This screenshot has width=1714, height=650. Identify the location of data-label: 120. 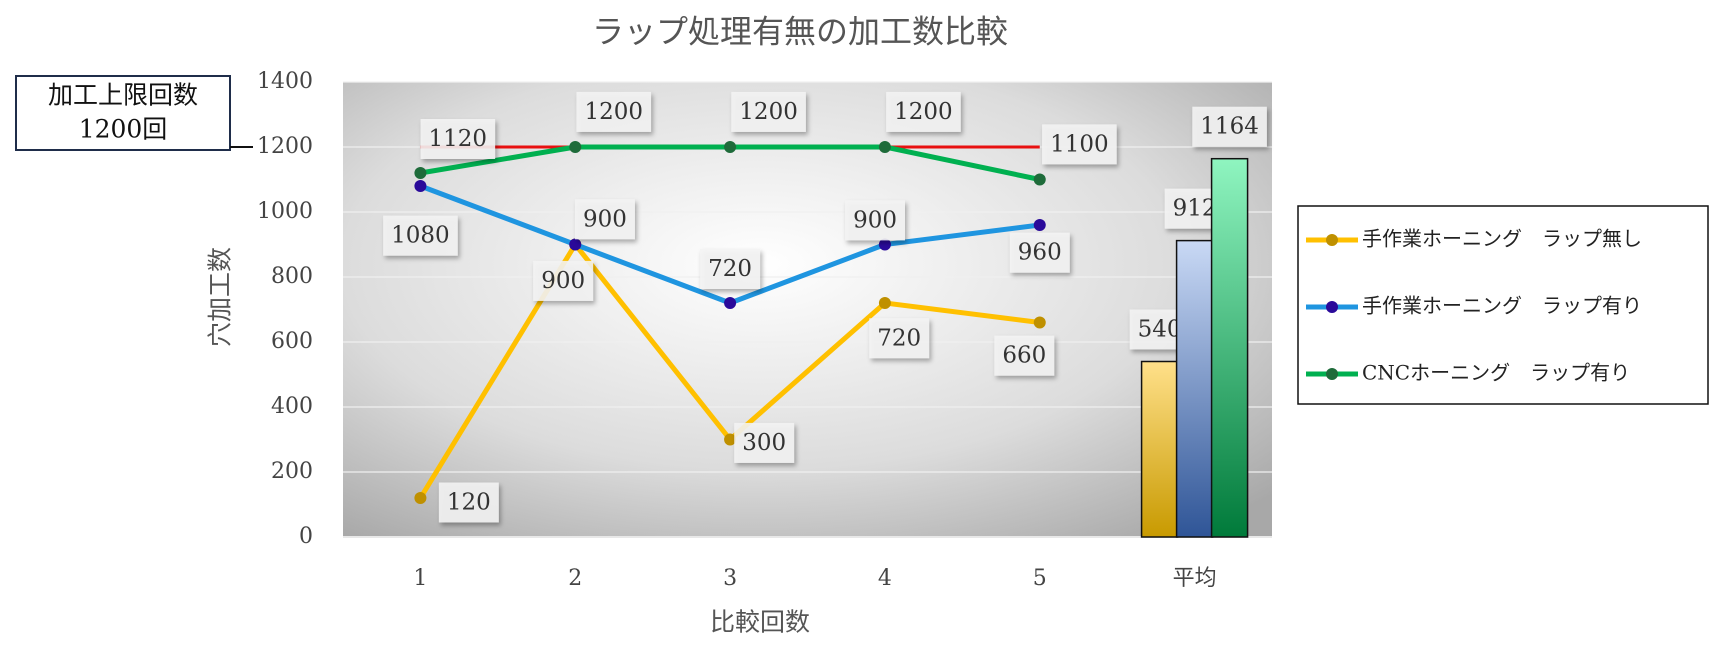
(469, 503).